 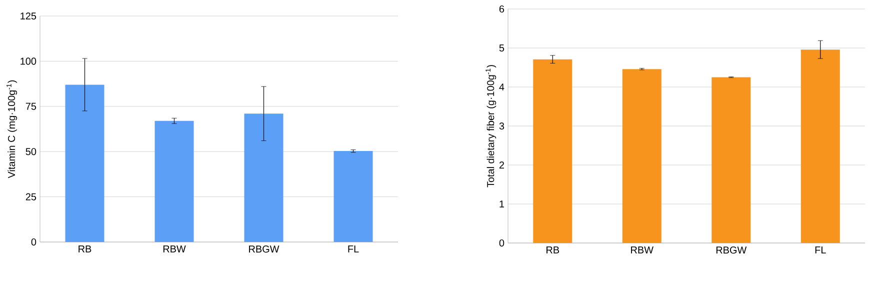 What do you see at coordinates (12, 129) in the screenshot?
I see `y-axis-title: Vitamin C (mg·100g$^{-1}$)` at bounding box center [12, 129].